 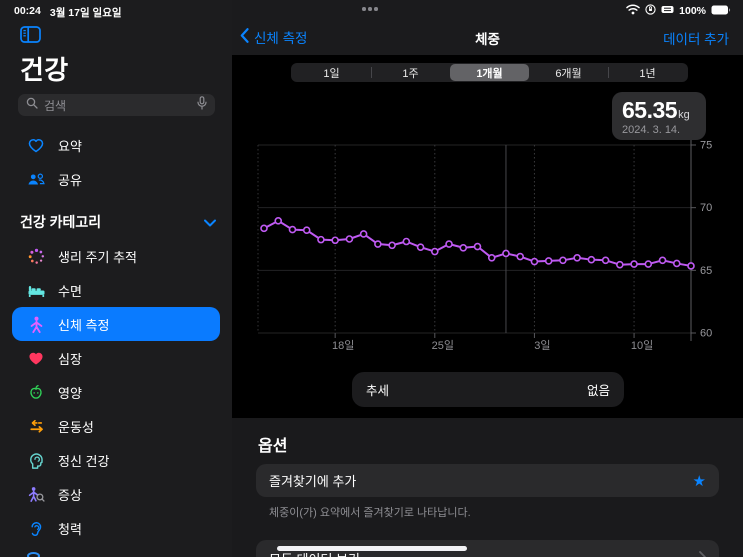 What do you see at coordinates (36, 179) in the screenshot?
I see `people-icon` at bounding box center [36, 179].